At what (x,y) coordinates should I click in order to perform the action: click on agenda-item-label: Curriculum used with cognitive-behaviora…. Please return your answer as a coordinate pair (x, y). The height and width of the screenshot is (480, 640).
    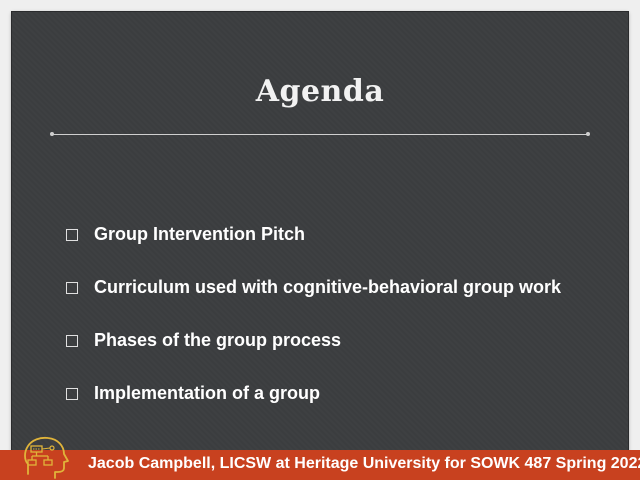
    Looking at the image, I should click on (328, 287).